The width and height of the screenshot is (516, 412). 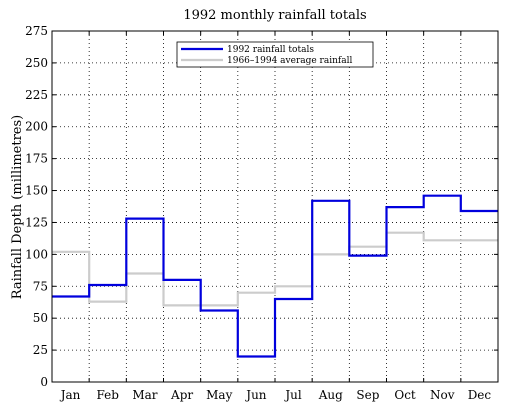 What do you see at coordinates (40, 286) in the screenshot?
I see `y-tick-label: 75` at bounding box center [40, 286].